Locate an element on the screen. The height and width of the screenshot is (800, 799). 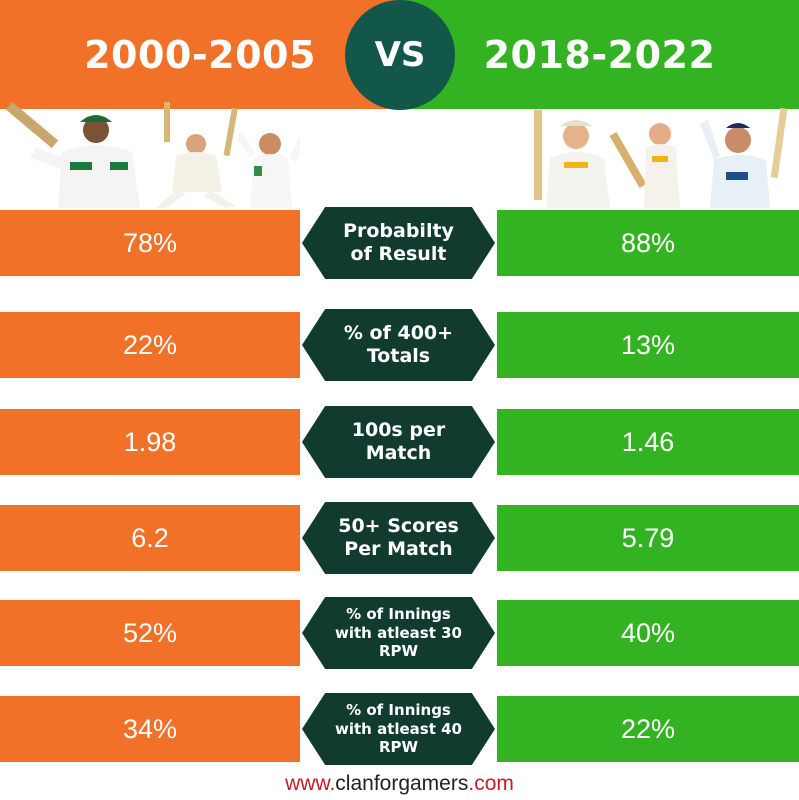
metric-label-line: with atleast 30 is located at coordinates (398, 632).